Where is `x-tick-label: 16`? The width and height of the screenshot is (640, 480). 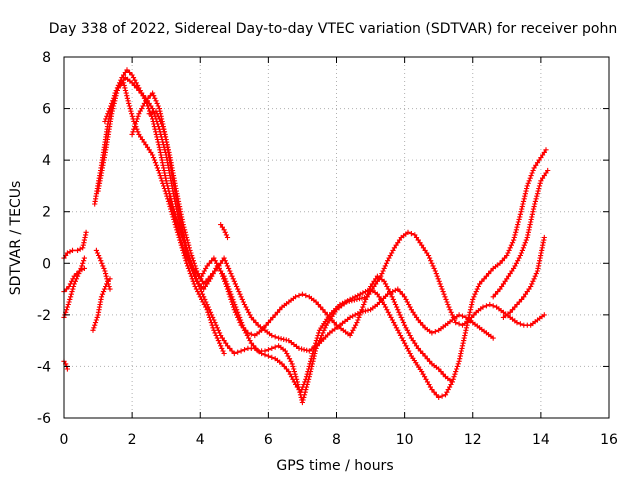 x-tick-label: 16 is located at coordinates (609, 440).